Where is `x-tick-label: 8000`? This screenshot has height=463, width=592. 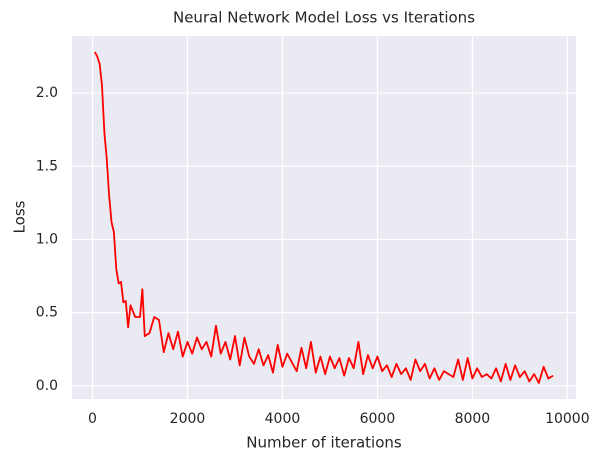
x-tick-label: 8000 is located at coordinates (473, 419).